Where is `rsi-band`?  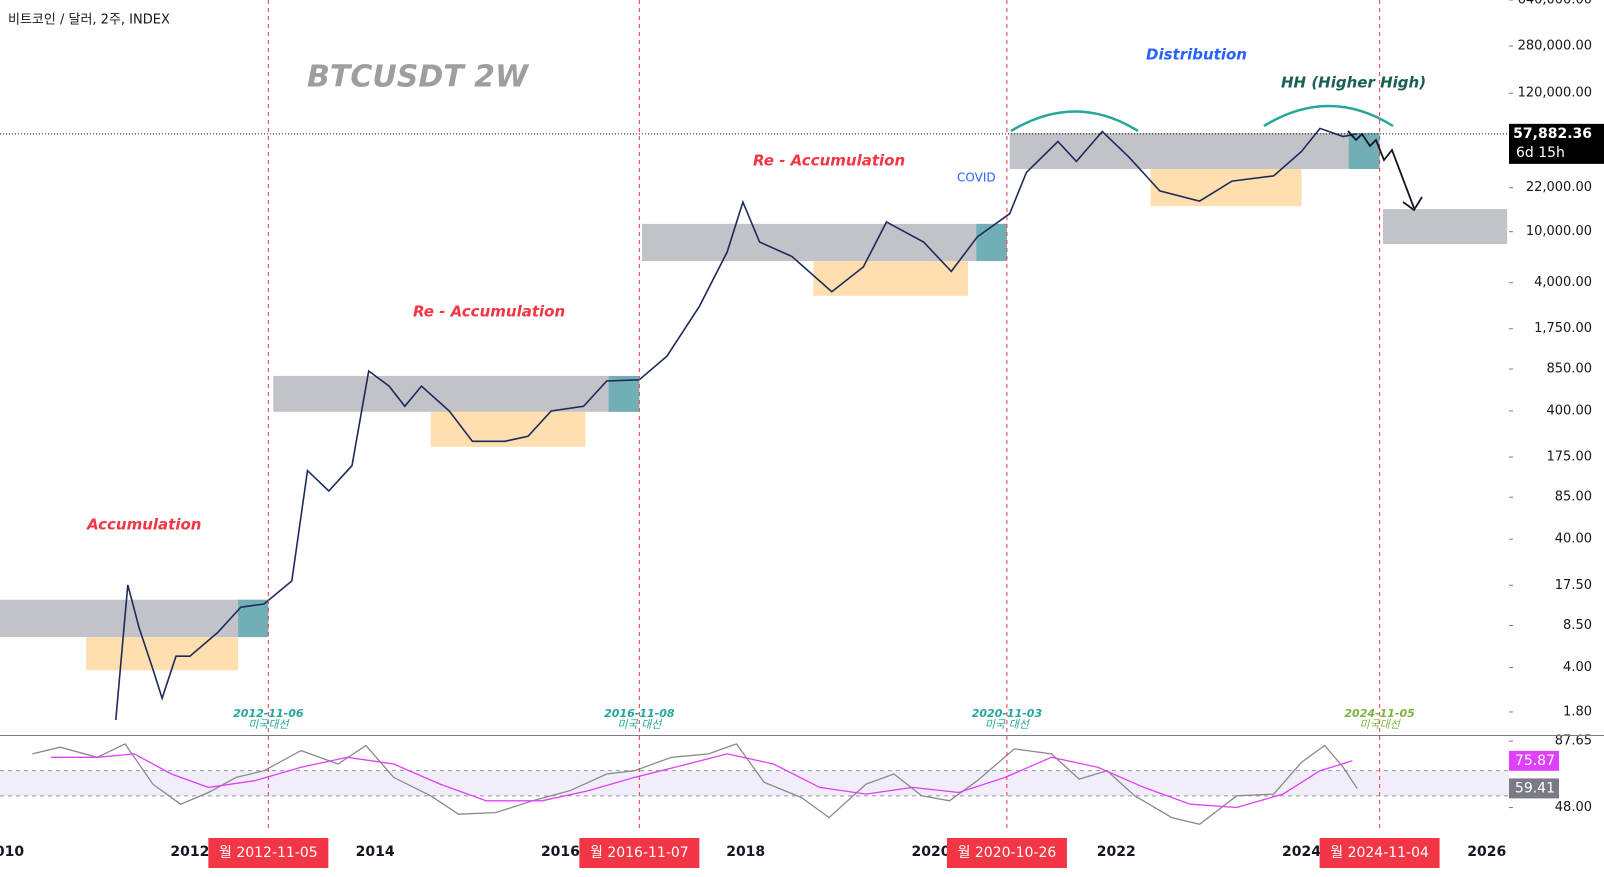
rsi-band is located at coordinates (754, 783).